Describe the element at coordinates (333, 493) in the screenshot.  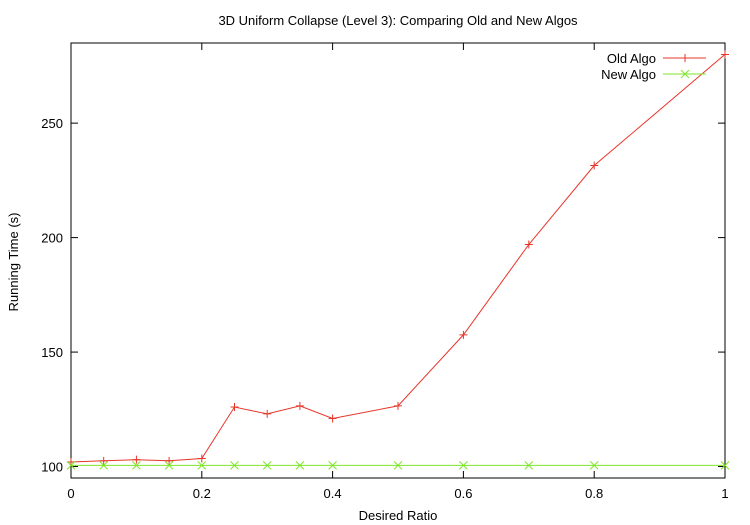
I see `x-tick-label: 0.4` at that location.